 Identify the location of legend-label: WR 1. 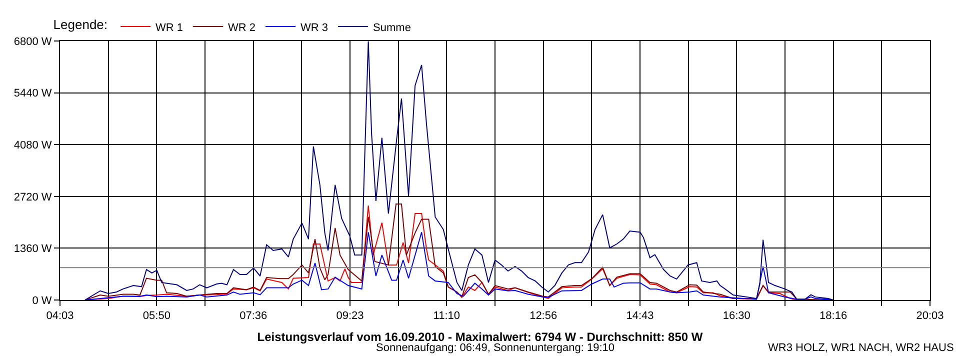
(170, 28).